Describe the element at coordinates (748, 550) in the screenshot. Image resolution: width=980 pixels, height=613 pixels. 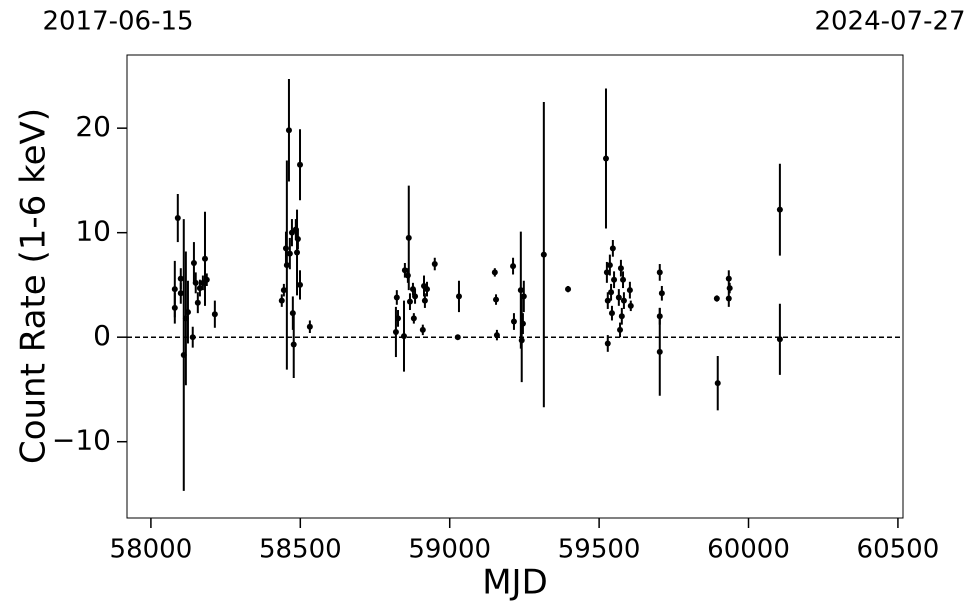
I see `x-tick-label: 60000` at that location.